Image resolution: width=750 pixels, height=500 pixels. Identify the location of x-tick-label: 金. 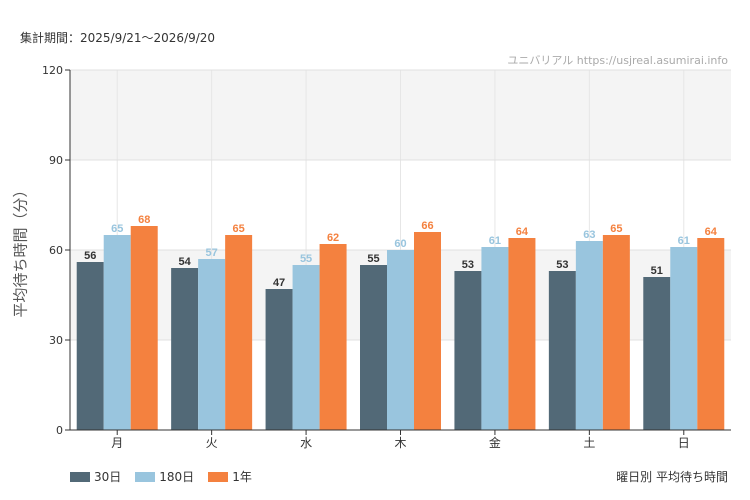
(495, 442).